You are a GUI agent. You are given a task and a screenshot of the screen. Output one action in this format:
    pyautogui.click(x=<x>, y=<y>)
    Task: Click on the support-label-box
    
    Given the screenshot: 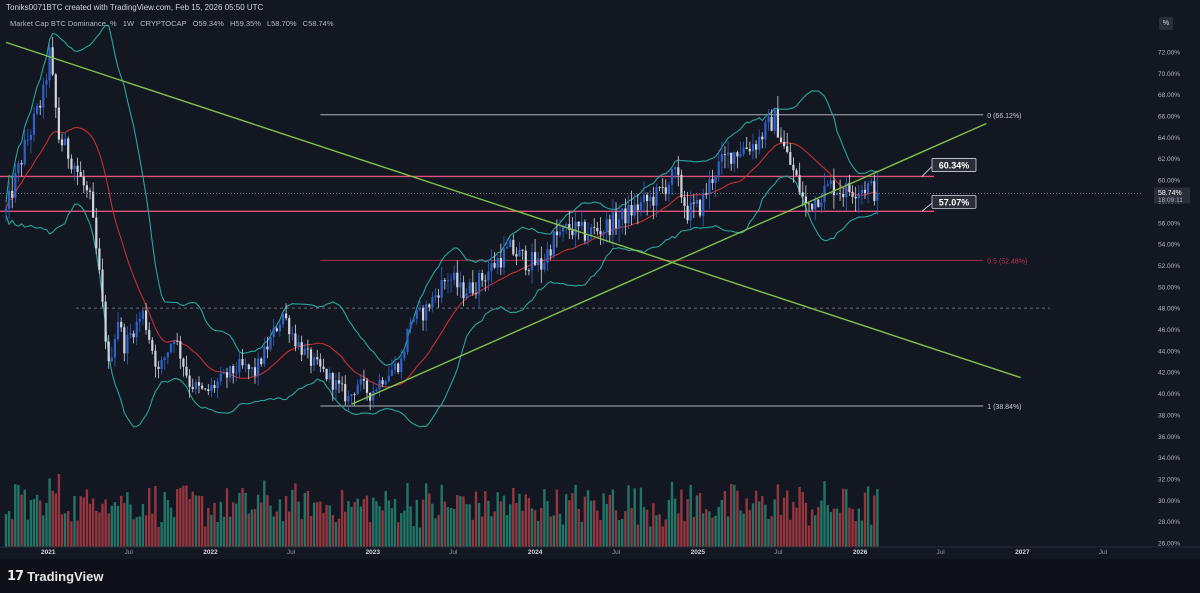 What is the action you would take?
    pyautogui.click(x=954, y=201)
    